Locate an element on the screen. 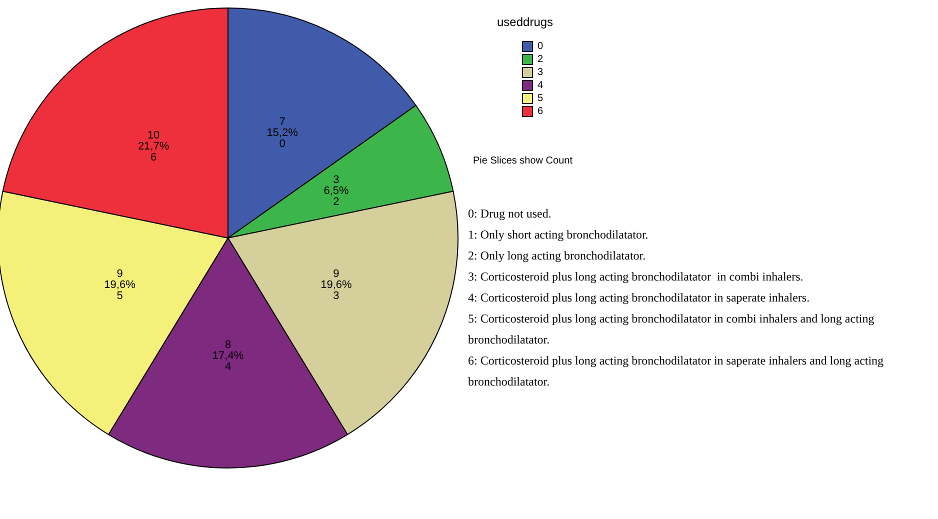 Image resolution: width=938 pixels, height=519 pixels. legend-label: 6 is located at coordinates (541, 111).